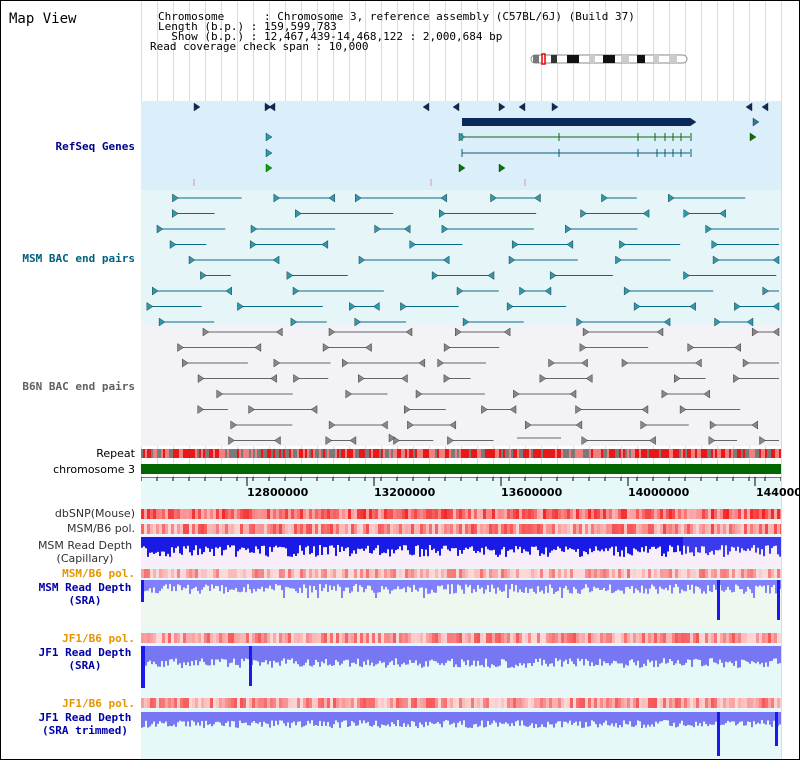  I want to click on chromosome-bar, so click(461, 469).